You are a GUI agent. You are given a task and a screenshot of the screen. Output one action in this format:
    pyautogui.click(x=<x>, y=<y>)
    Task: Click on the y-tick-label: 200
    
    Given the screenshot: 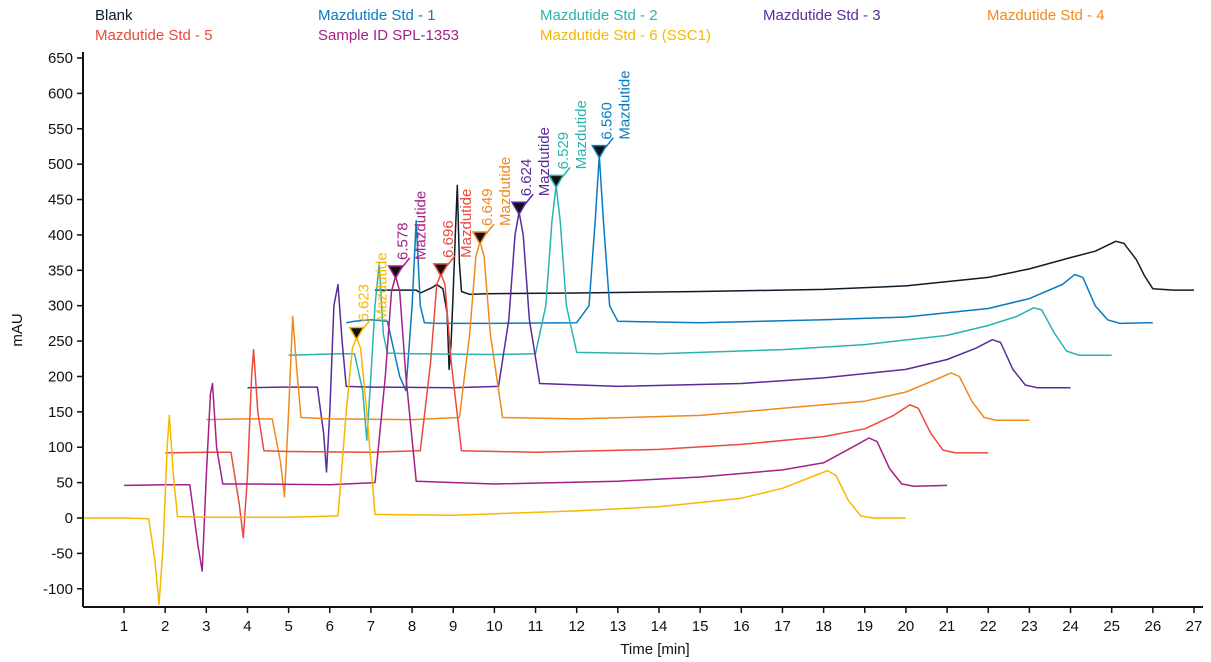 What is the action you would take?
    pyautogui.click(x=60, y=376)
    